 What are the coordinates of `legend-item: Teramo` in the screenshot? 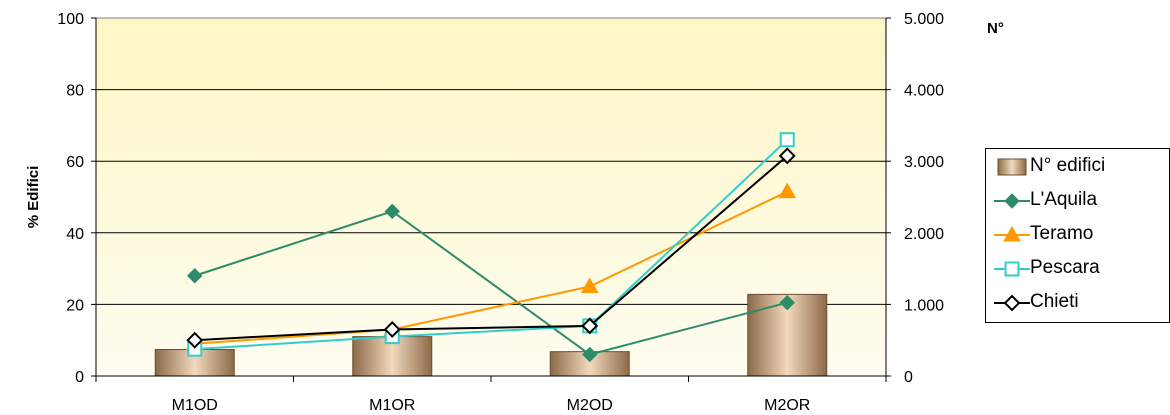 It's located at (1078, 235).